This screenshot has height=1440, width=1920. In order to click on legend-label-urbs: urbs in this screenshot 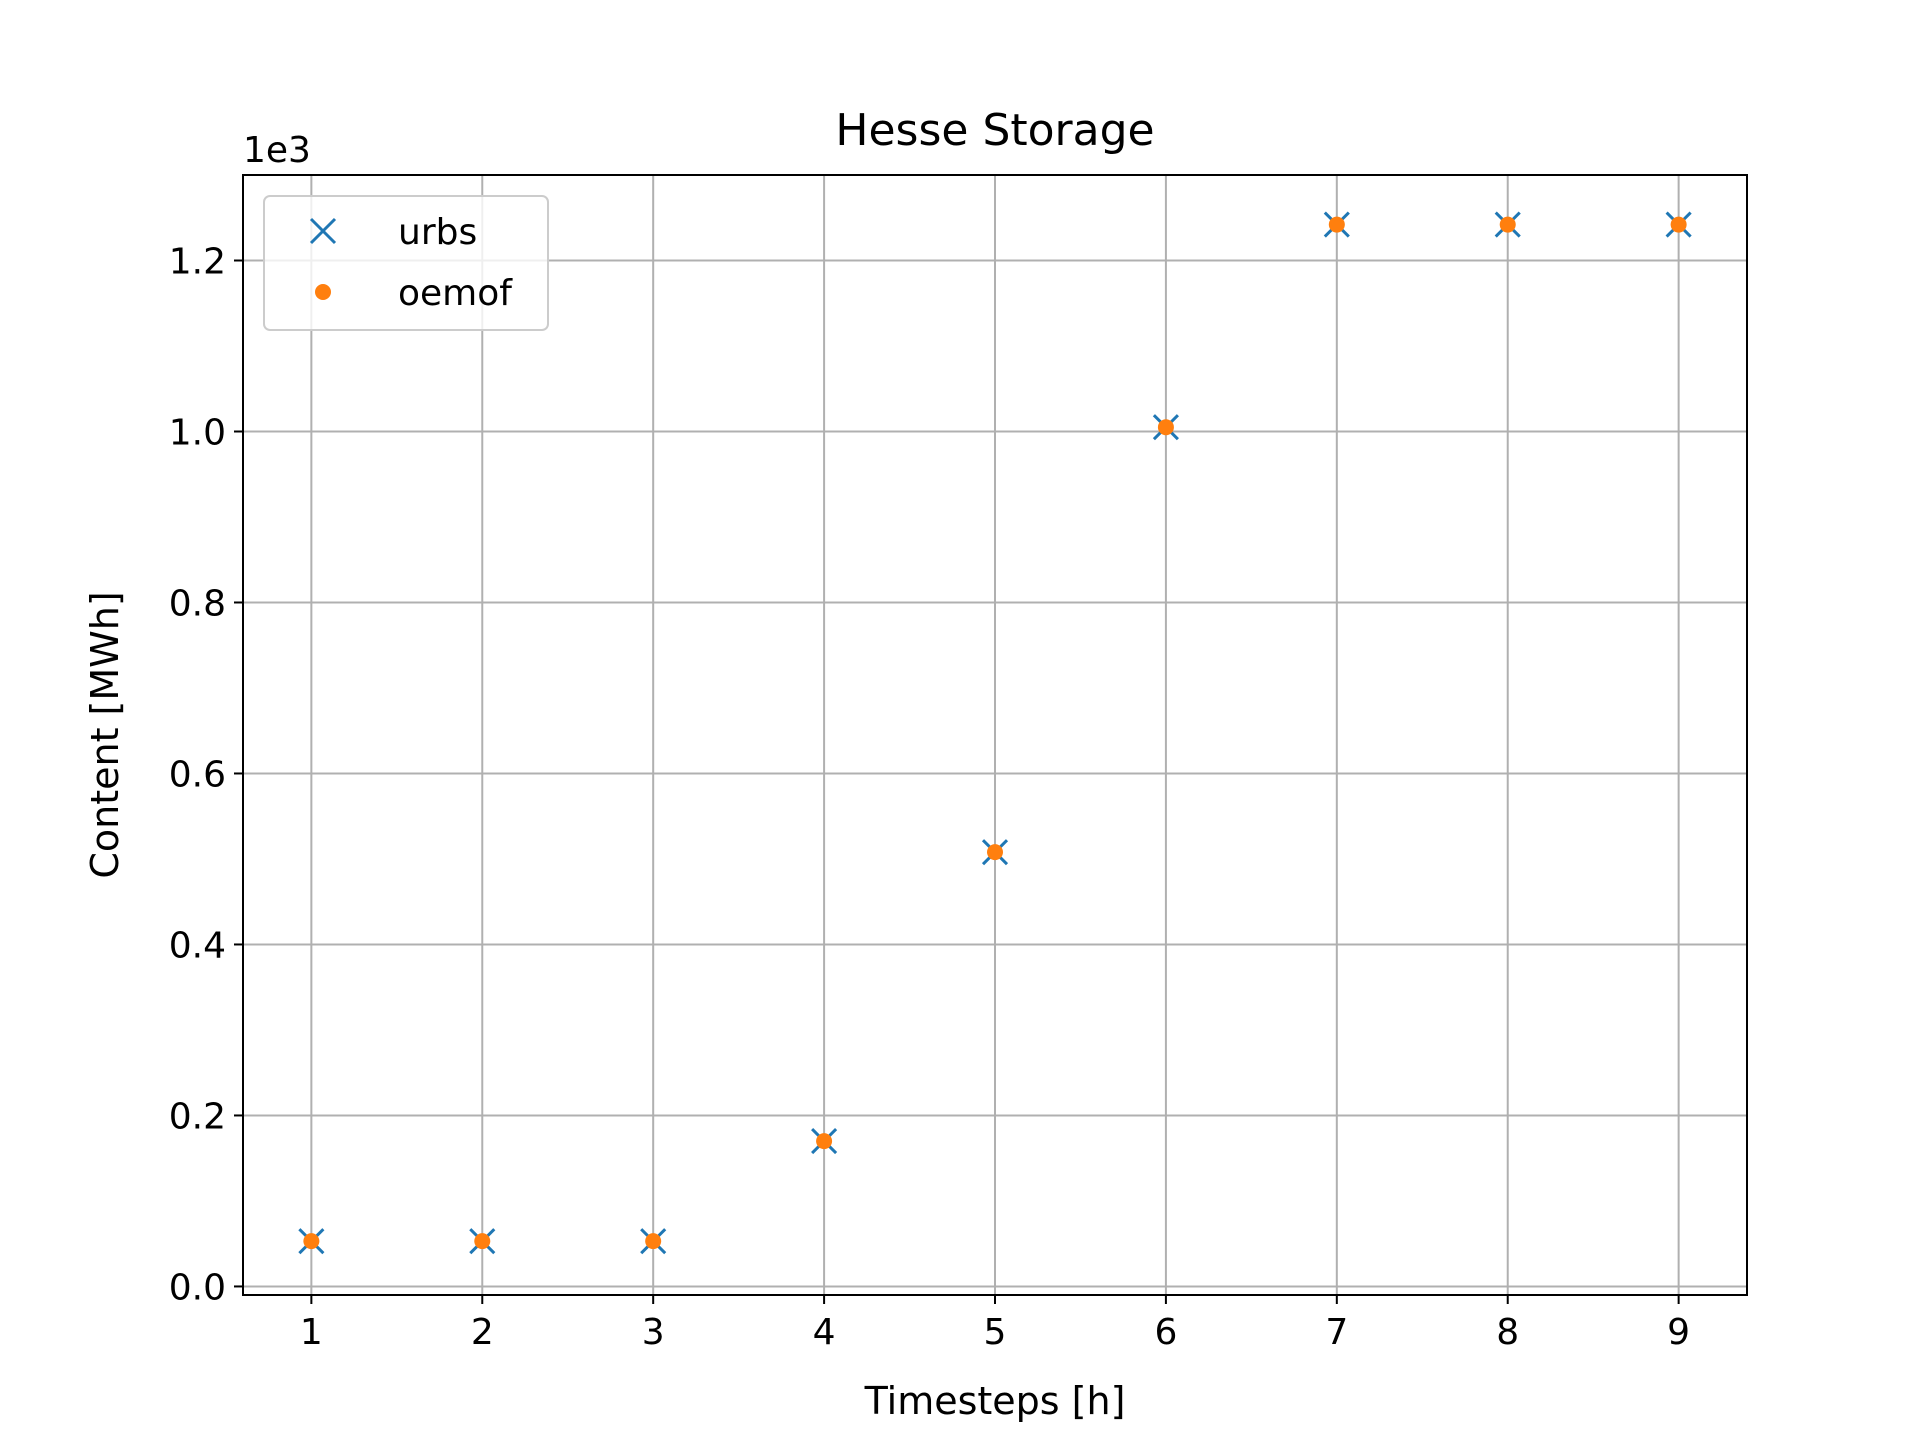, I will do `click(437, 232)`.